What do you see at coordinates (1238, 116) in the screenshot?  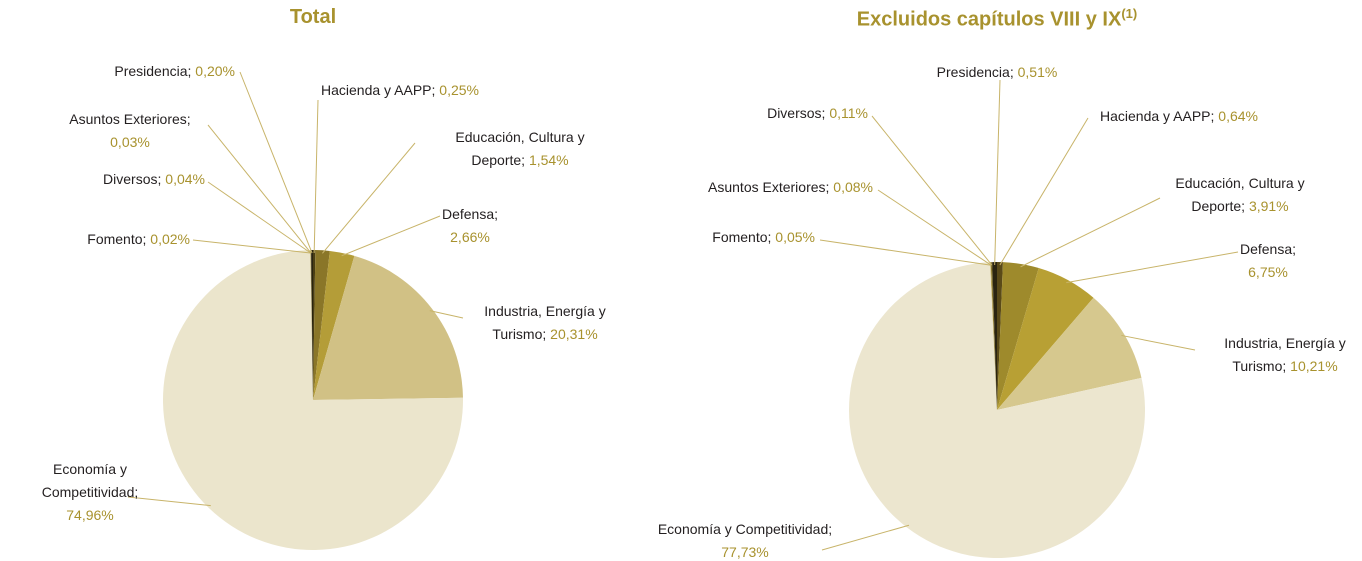 I see `label-value: 0,64%` at bounding box center [1238, 116].